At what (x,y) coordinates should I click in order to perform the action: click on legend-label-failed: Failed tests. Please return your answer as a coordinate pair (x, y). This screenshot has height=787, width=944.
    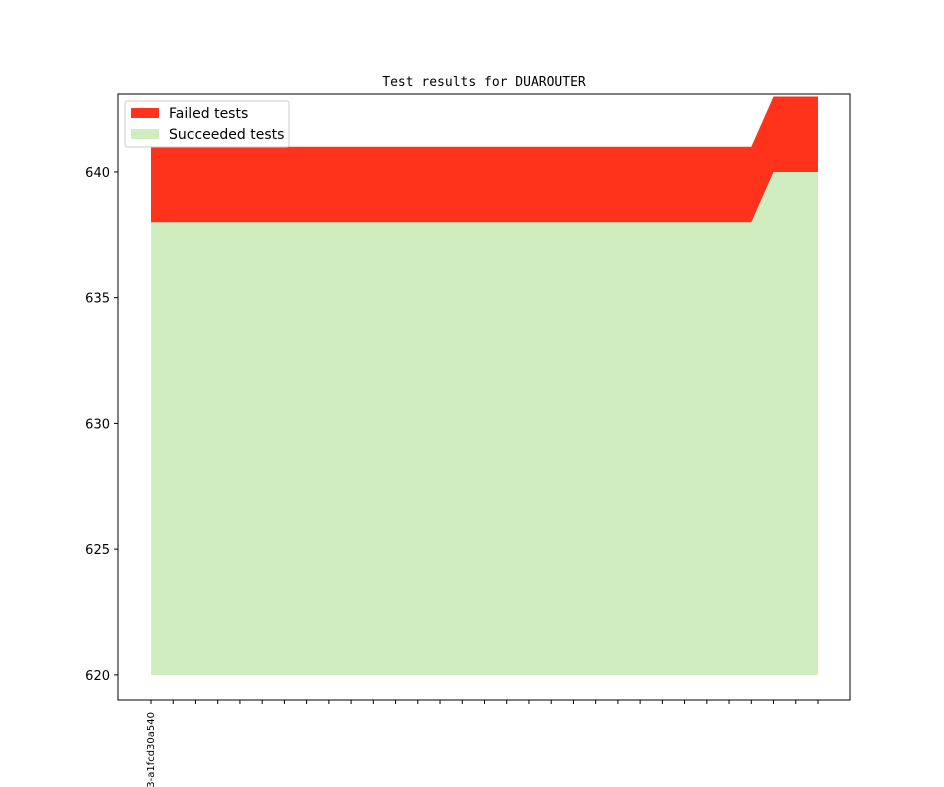
    Looking at the image, I should click on (208, 114).